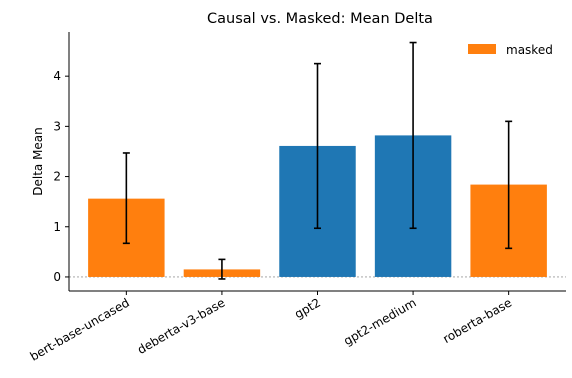 The width and height of the screenshot is (572, 378). I want to click on y-tick-label-1: 1, so click(57, 227).